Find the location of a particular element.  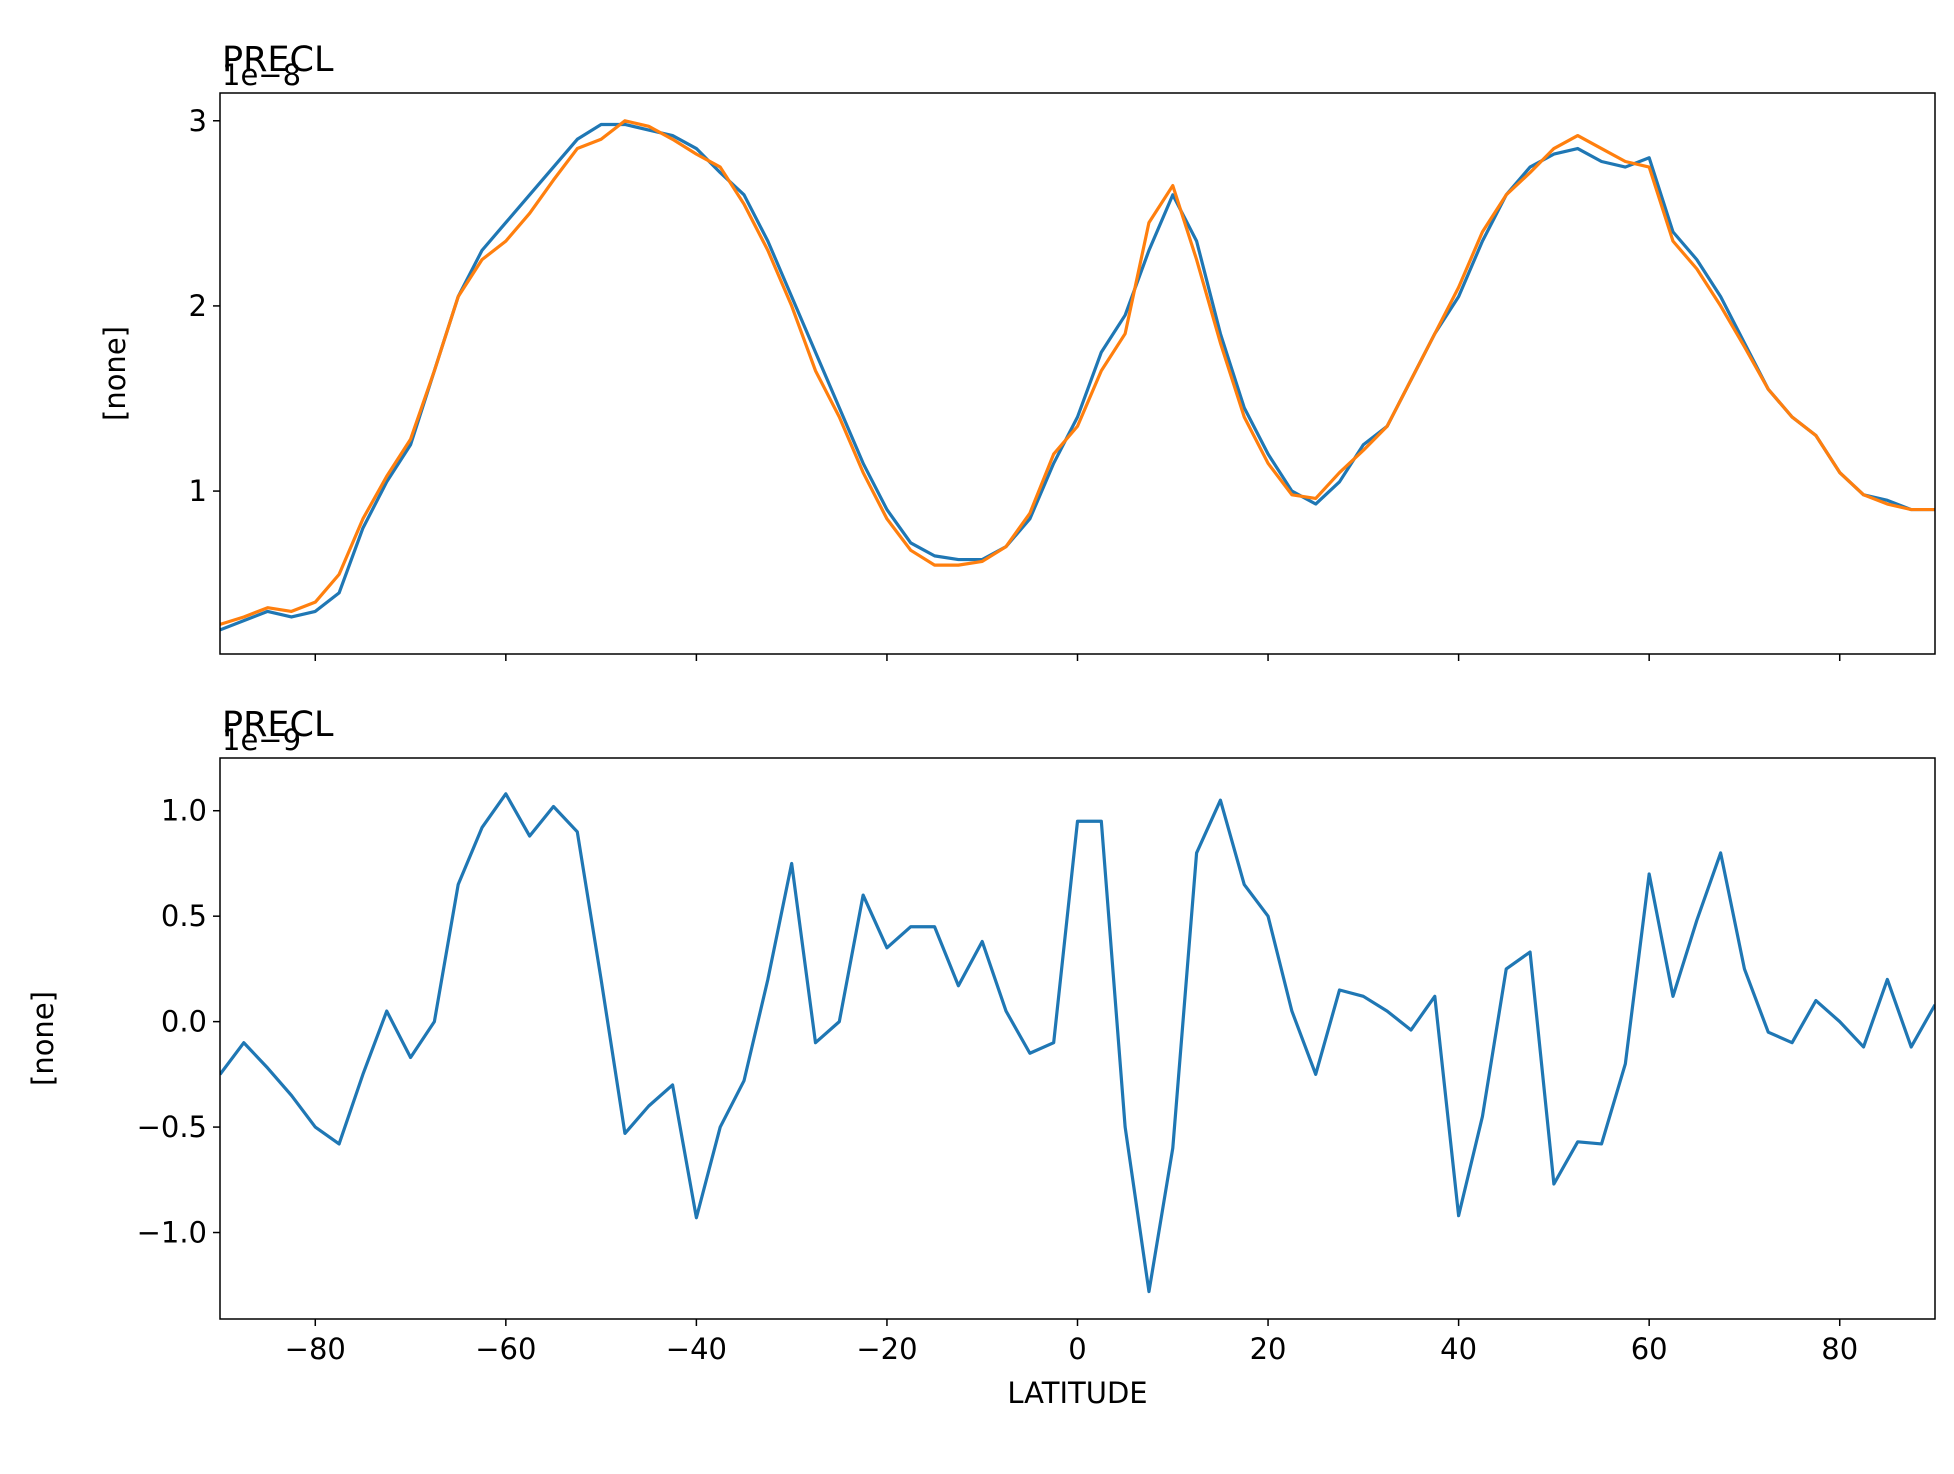

x-tick-label: 0 is located at coordinates (1077, 1349).